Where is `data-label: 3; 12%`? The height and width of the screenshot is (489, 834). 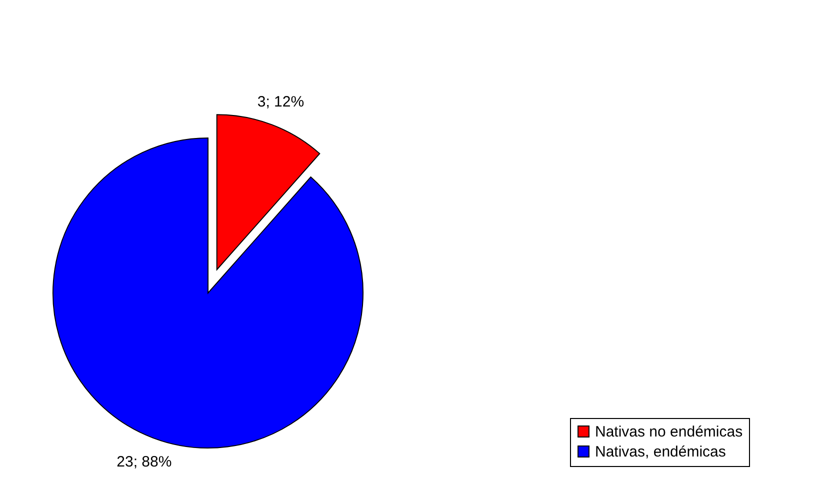
data-label: 3; 12% is located at coordinates (280, 101).